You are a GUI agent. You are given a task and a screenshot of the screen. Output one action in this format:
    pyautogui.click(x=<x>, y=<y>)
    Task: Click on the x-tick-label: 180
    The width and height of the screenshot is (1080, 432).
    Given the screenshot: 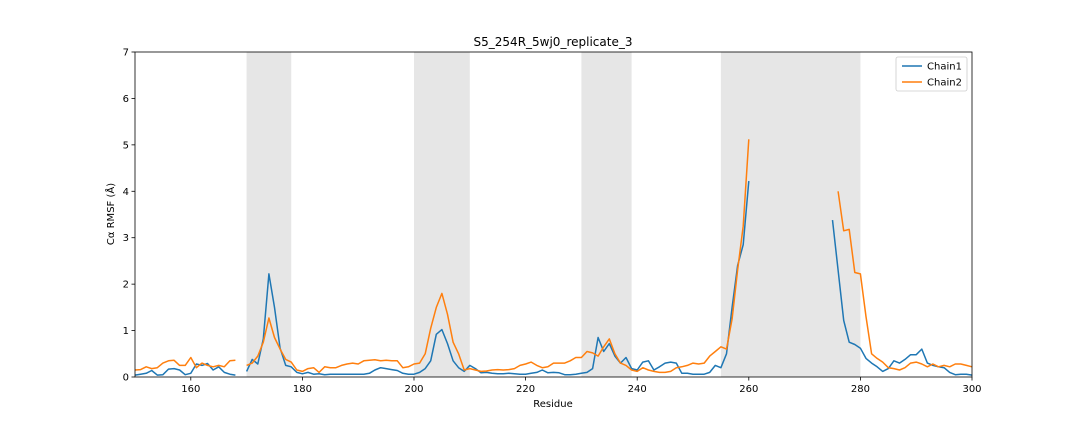 What is the action you would take?
    pyautogui.click(x=302, y=389)
    